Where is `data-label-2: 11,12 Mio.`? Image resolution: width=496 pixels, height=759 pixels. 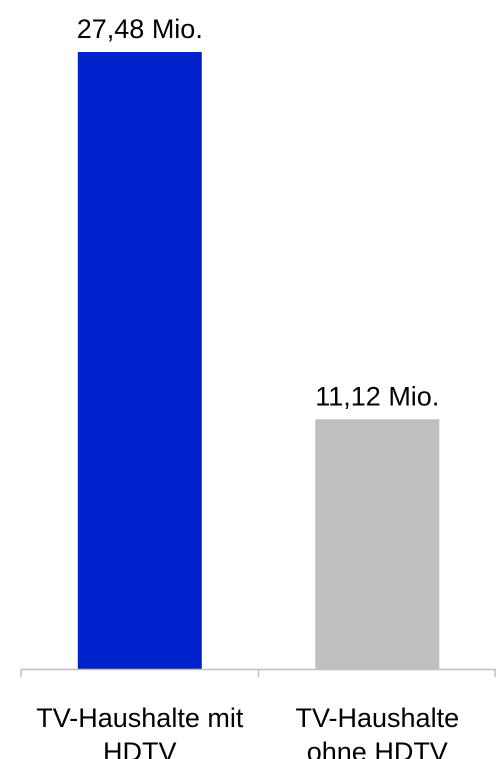 data-label-2: 11,12 Mio. is located at coordinates (377, 396).